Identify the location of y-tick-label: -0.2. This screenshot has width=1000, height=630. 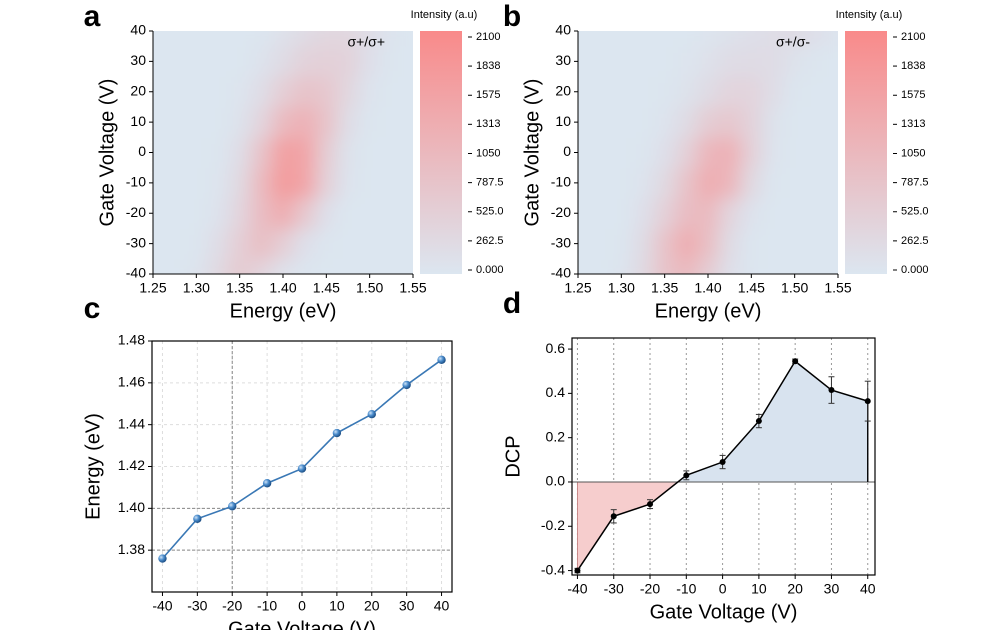
(553, 525).